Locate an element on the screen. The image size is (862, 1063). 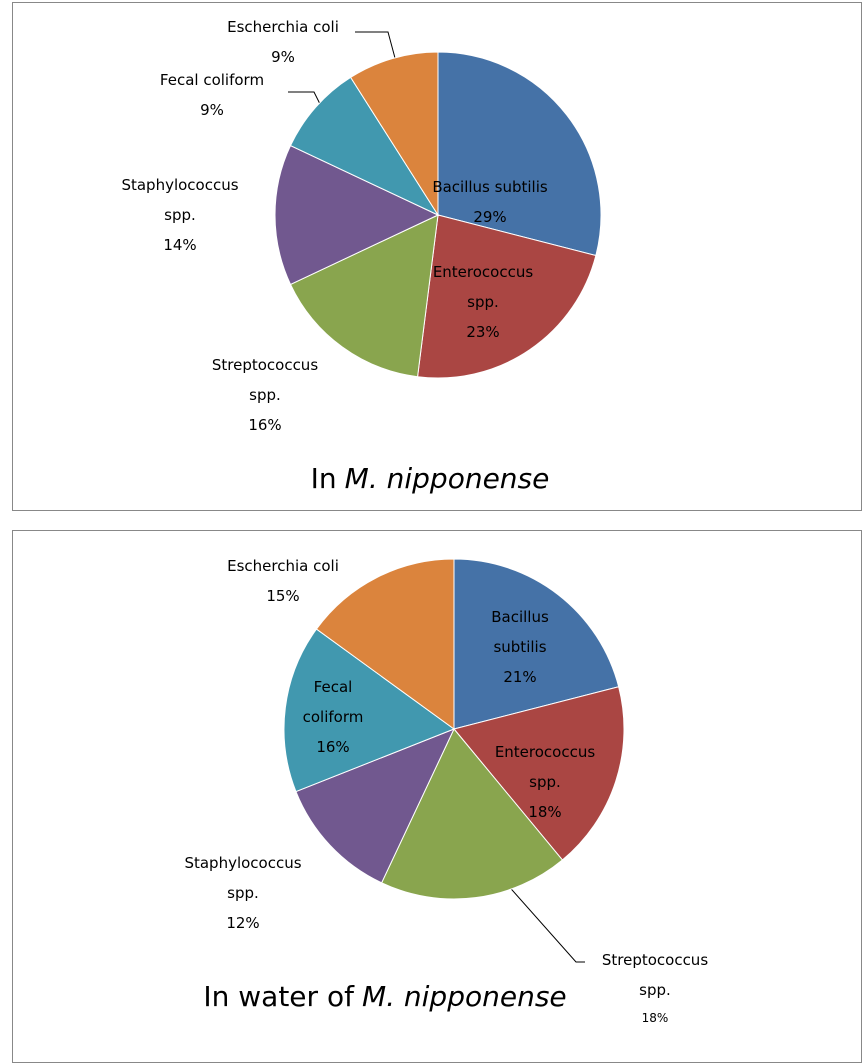
slice-label: Streptococcus spp. 16% is located at coordinates (265, 395).